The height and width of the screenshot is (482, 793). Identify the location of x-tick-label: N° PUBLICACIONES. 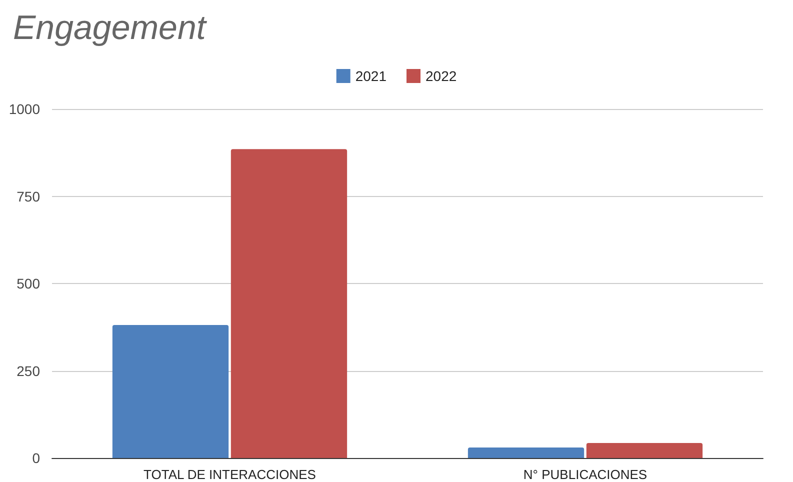
(585, 474).